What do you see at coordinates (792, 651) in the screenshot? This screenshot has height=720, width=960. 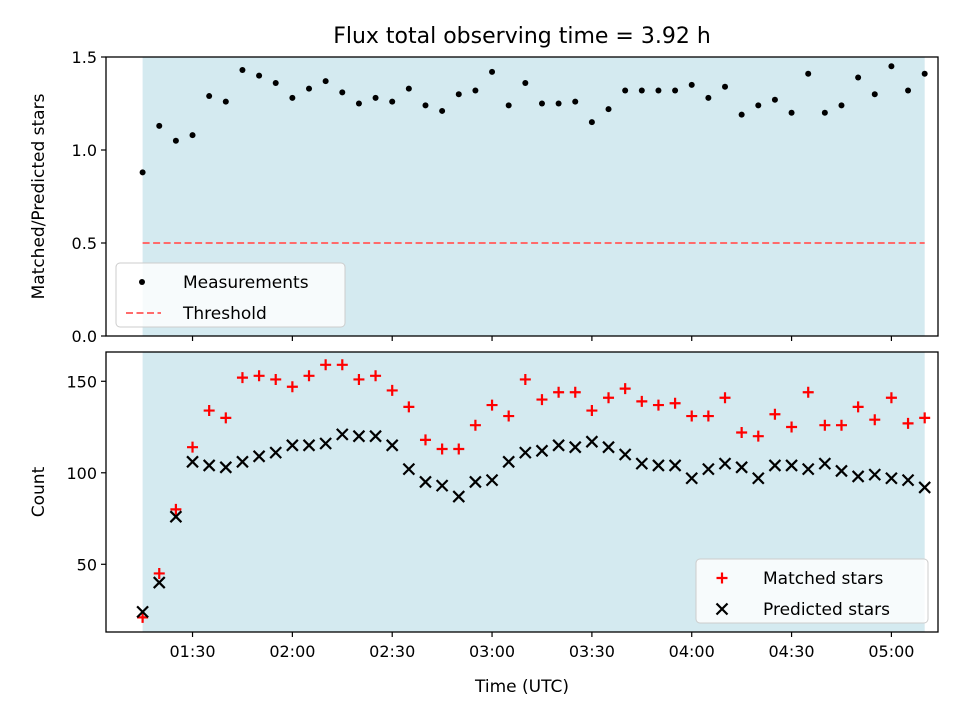 I see `x-tick-label: 04:30` at bounding box center [792, 651].